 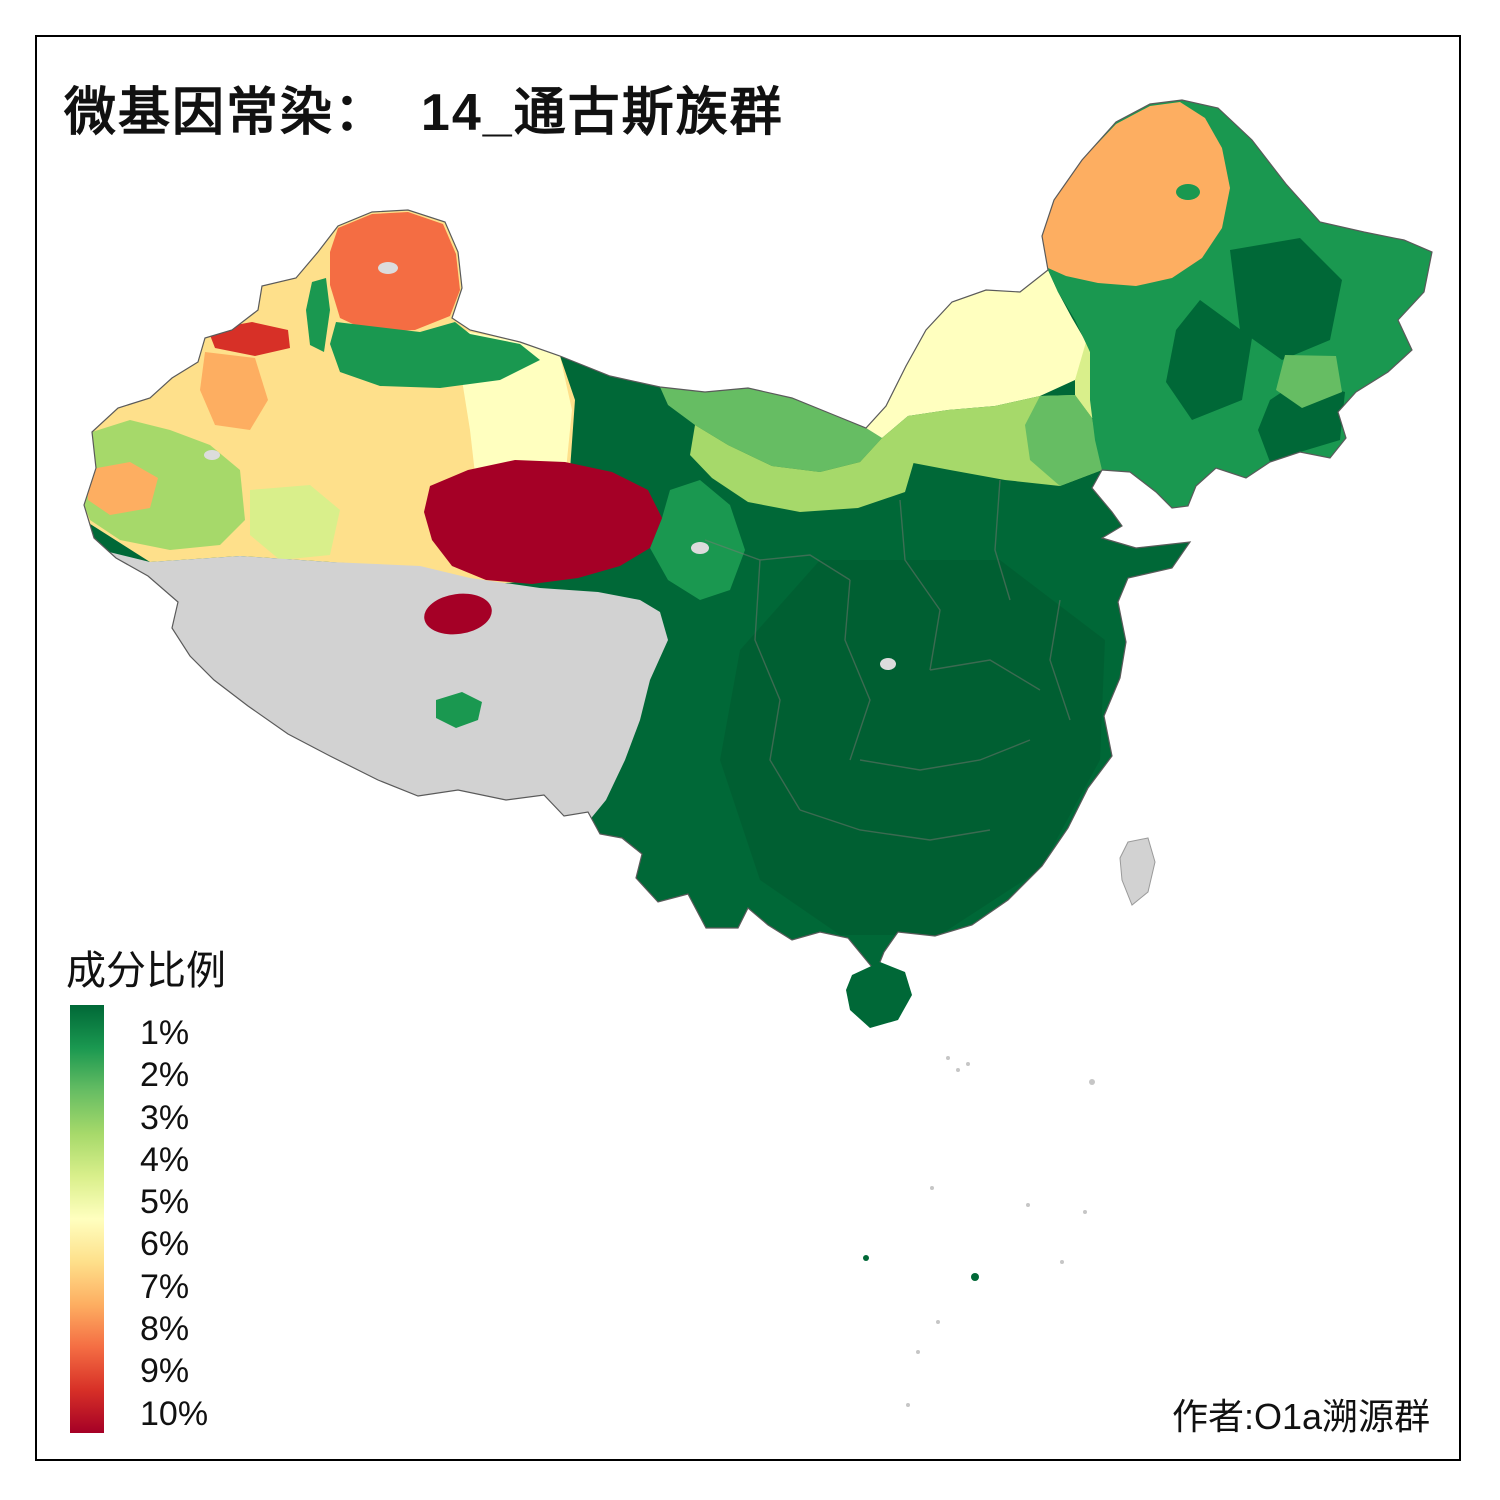 I want to click on page-title: 微基因常染： 14_通古斯族群, so click(x=424, y=113).